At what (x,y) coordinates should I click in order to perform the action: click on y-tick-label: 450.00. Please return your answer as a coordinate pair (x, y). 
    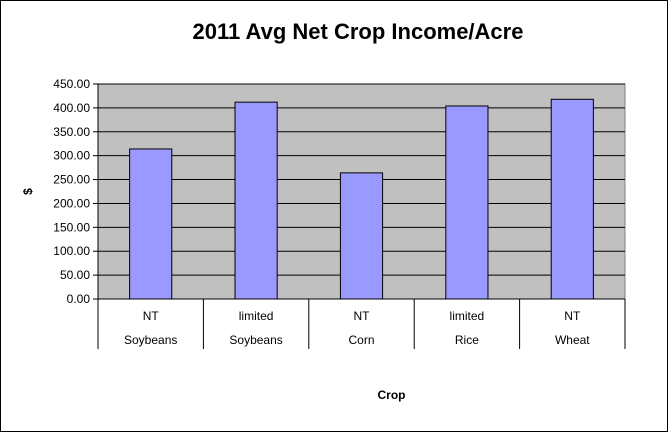
    Looking at the image, I should click on (71, 84).